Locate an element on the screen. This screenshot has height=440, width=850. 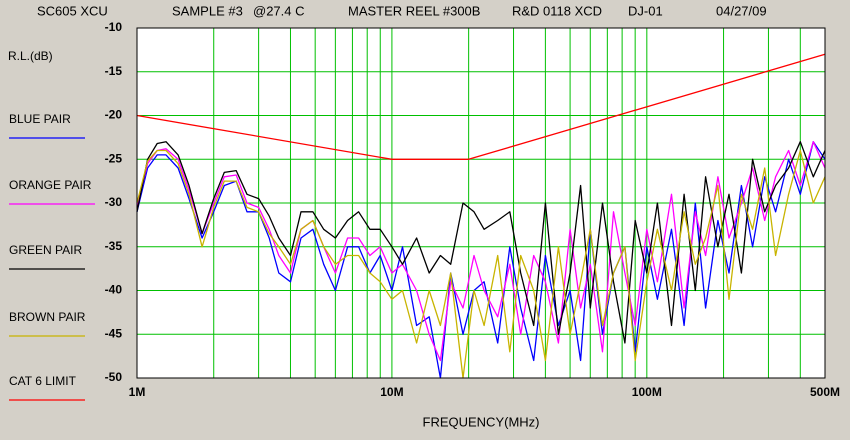
y-axis-label: R.L.(dB) is located at coordinates (30, 56).